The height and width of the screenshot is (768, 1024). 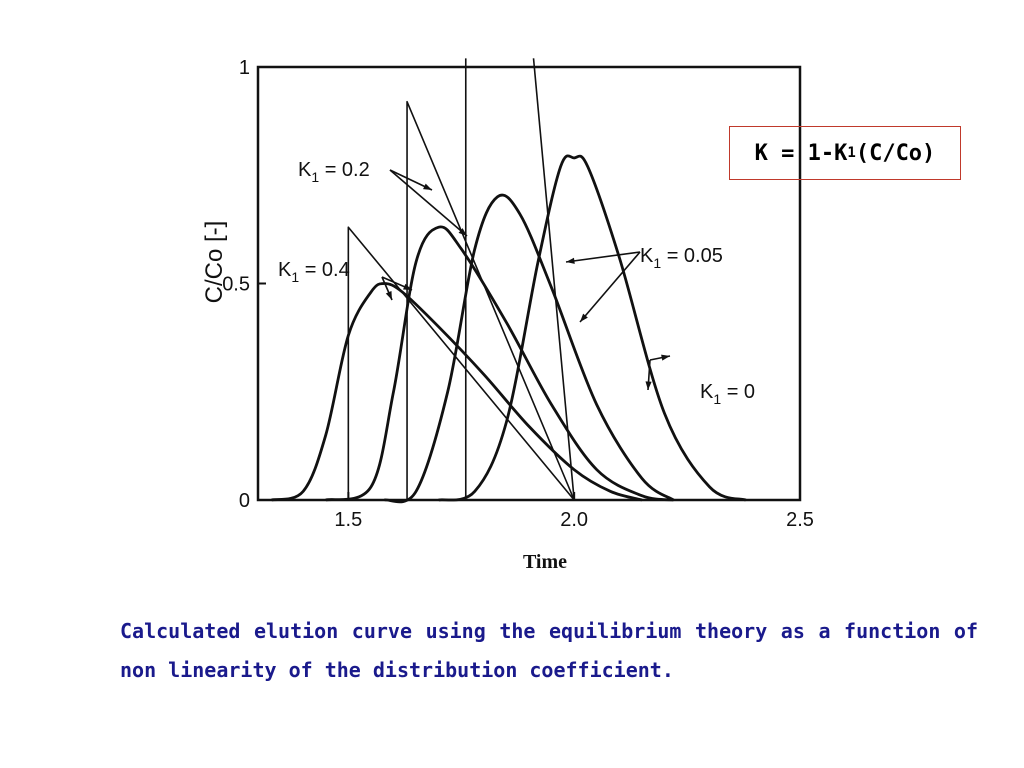 What do you see at coordinates (334, 172) in the screenshot?
I see `series-label-k1-0-2: K1 = 0.2` at bounding box center [334, 172].